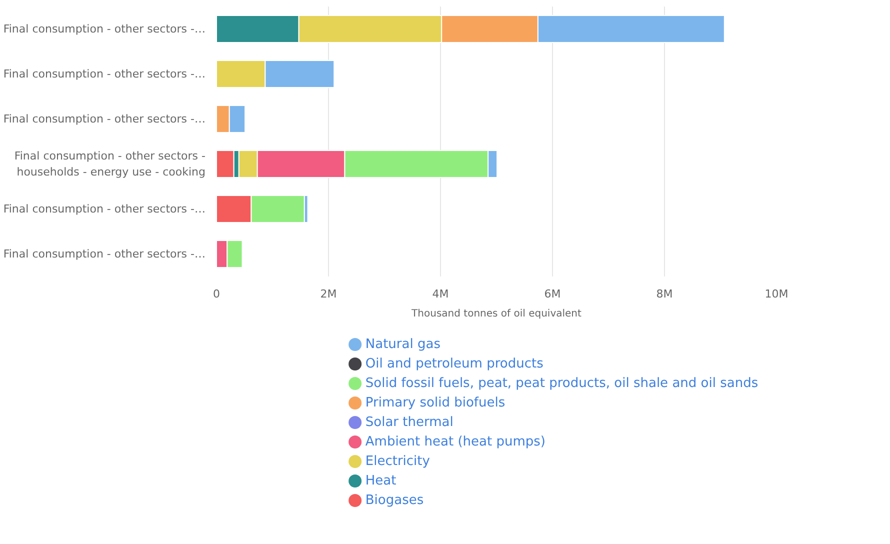  I want to click on x-tick-label: 0, so click(216, 294).